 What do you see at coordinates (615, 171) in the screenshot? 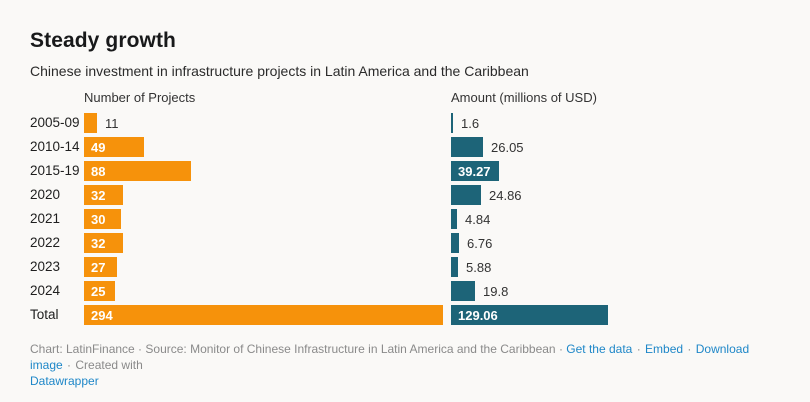
I see `amount-bar-cell: 39.27` at bounding box center [615, 171].